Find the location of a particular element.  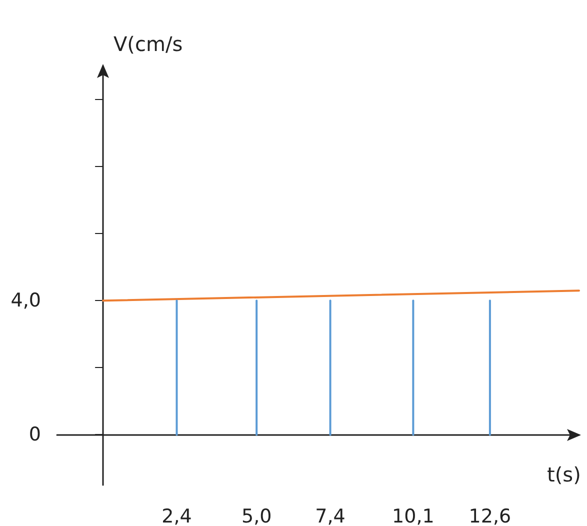

y-axis-title: V(cm/s is located at coordinates (148, 44).